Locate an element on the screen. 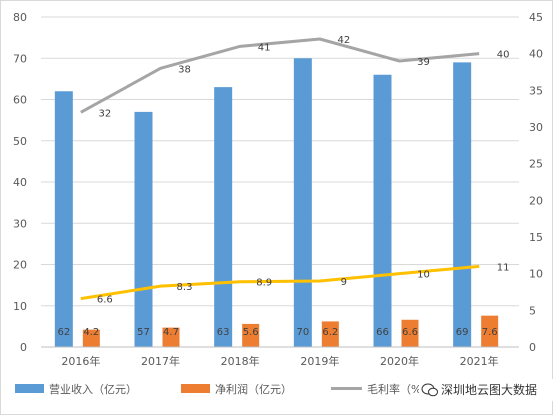 The width and height of the screenshot is (553, 416). revenue-data-label: 62 is located at coordinates (63, 332).